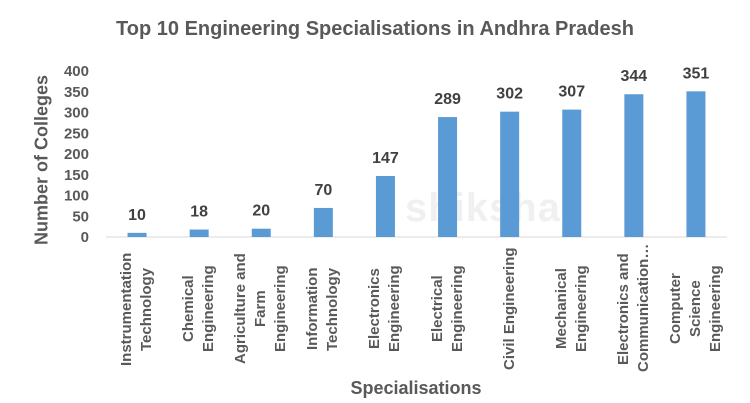  Describe the element at coordinates (633, 76) in the screenshot. I see `data-label: 344` at that location.